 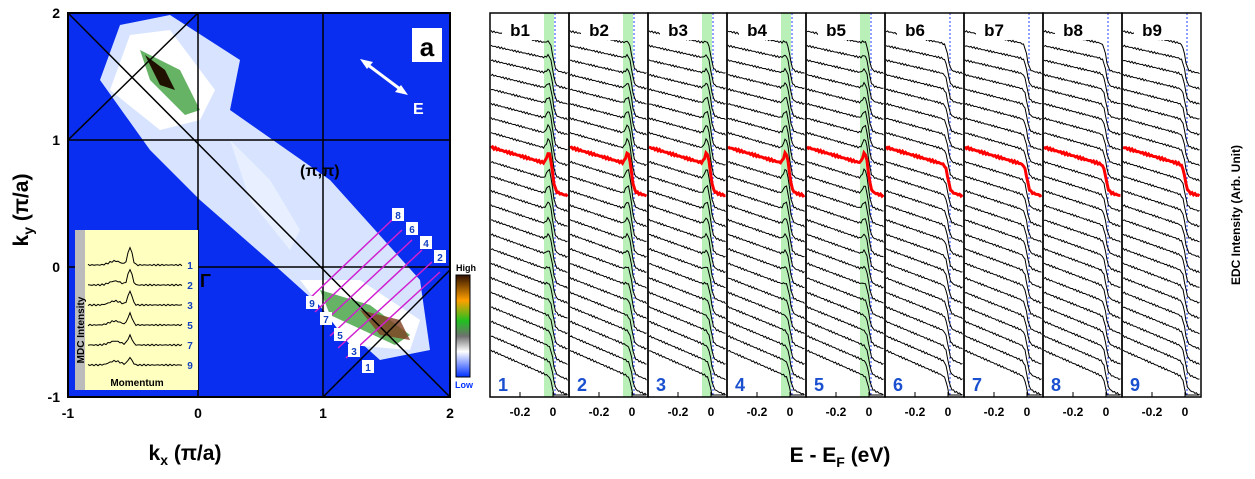 I want to click on x-axis-label: kx (π/a), so click(x=185, y=455).